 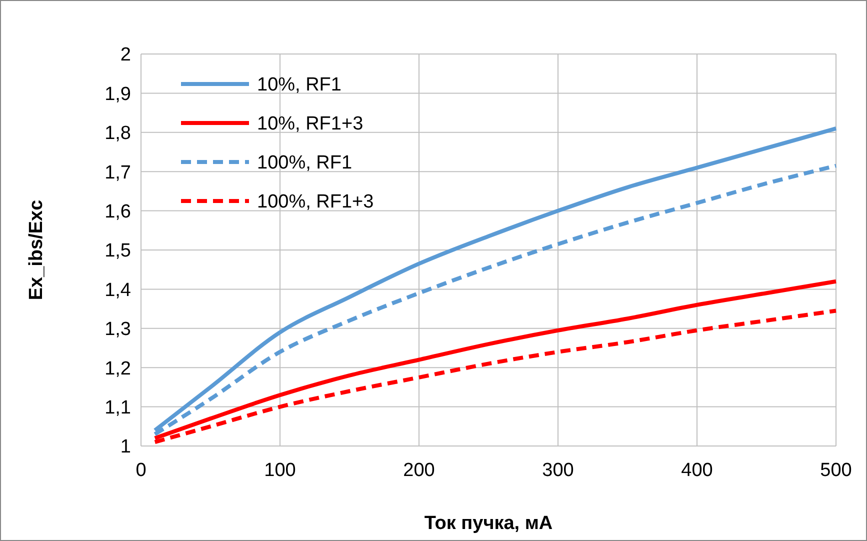 What do you see at coordinates (310, 124) in the screenshot?
I see `legend-label: 10%, RF1+3` at bounding box center [310, 124].